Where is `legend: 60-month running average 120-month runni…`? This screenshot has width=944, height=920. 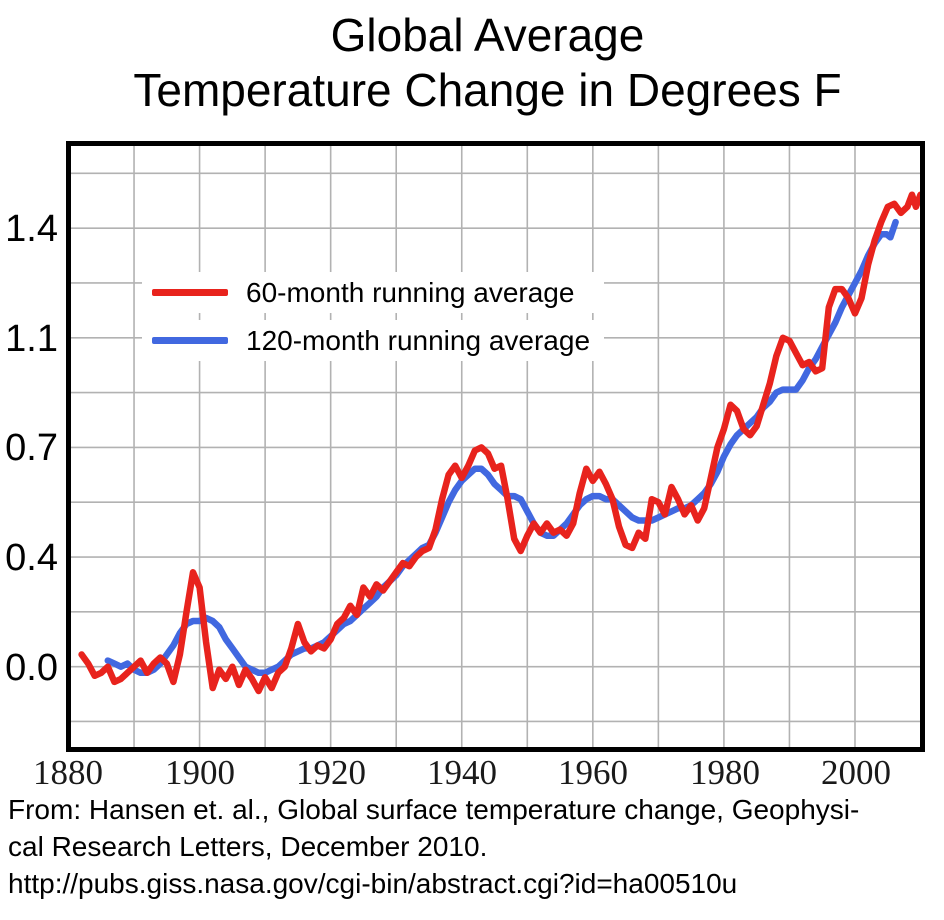 legend: 60-month running average 120-month runni… is located at coordinates (373, 316).